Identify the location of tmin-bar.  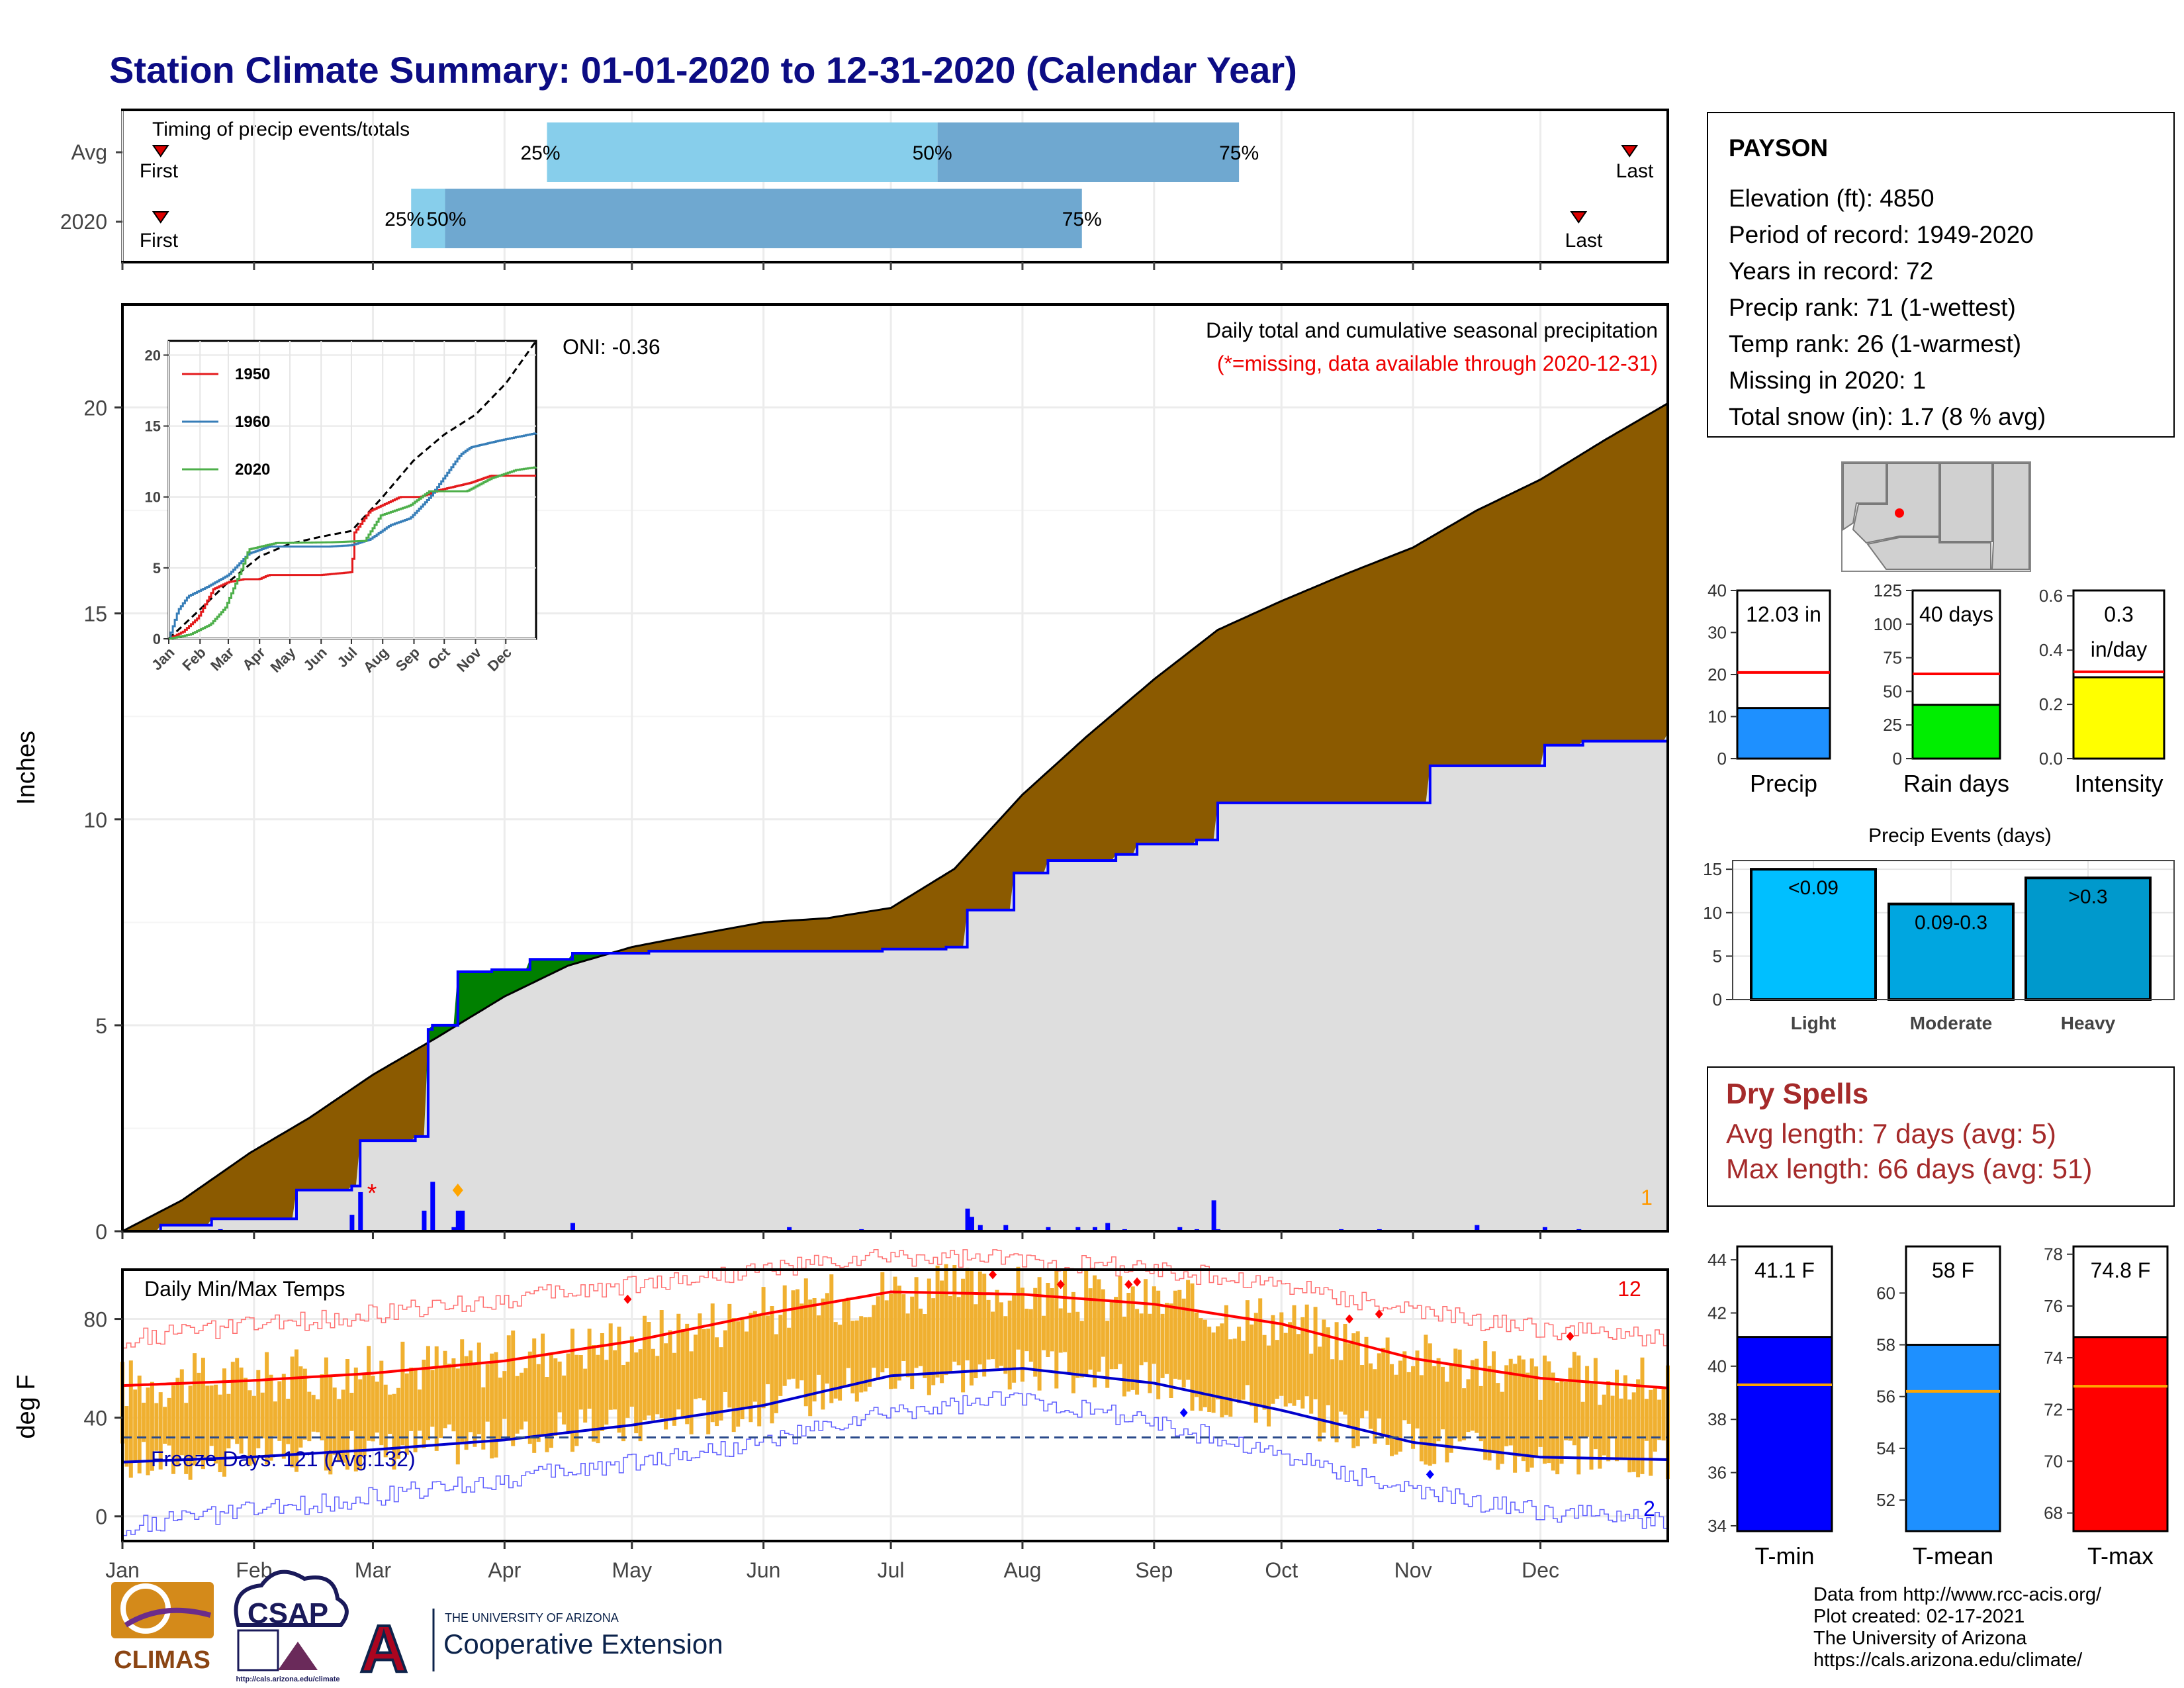
(1784, 1434).